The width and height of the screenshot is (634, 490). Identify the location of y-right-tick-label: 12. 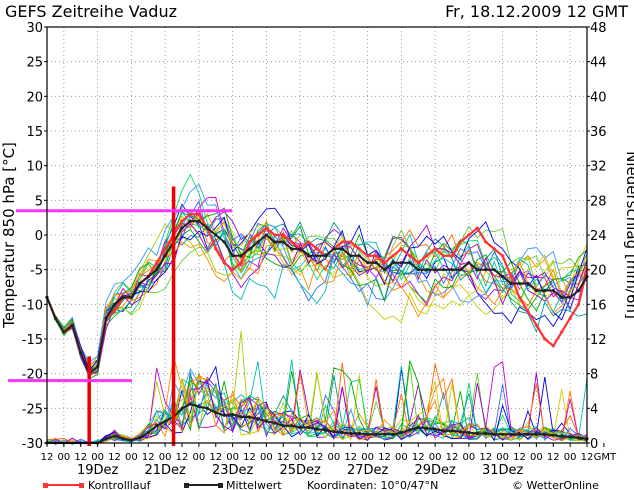
(598, 340).